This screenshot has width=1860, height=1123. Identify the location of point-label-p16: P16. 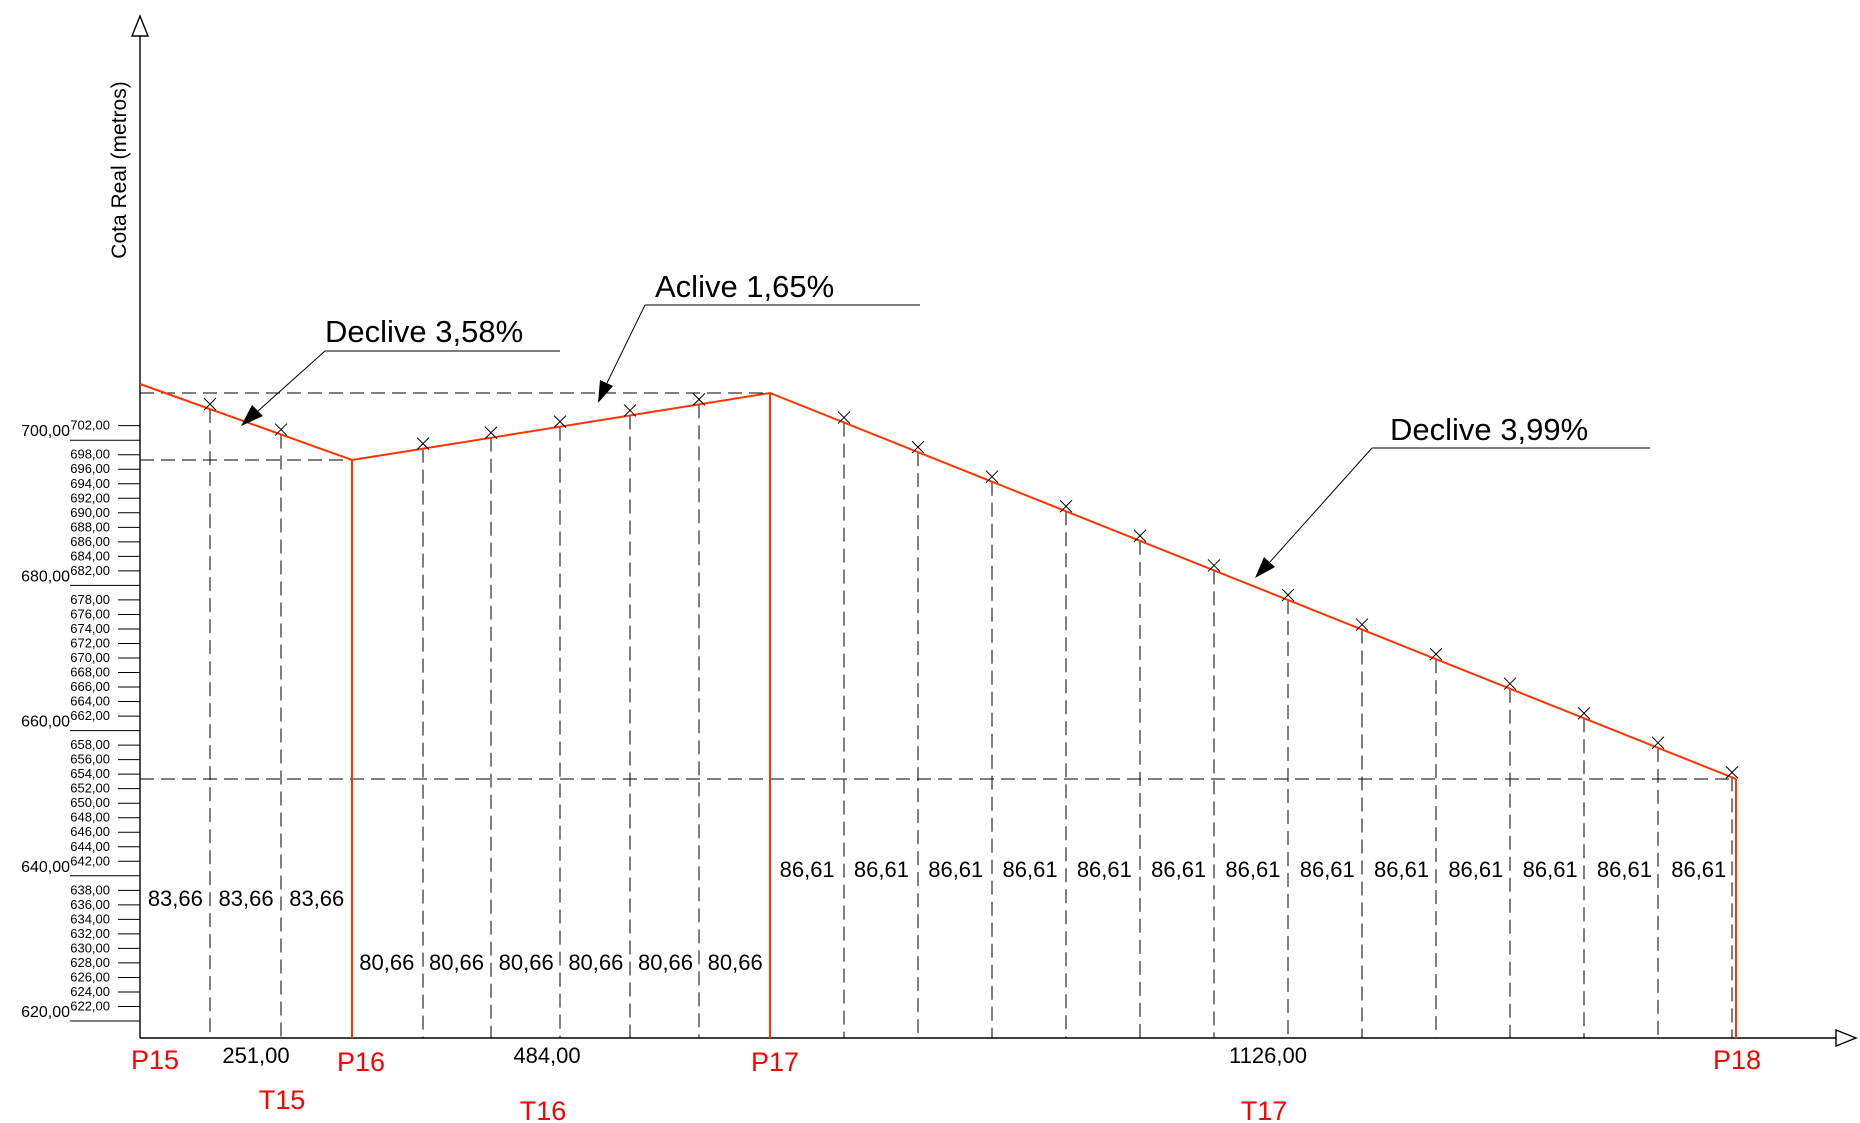
(361, 1062).